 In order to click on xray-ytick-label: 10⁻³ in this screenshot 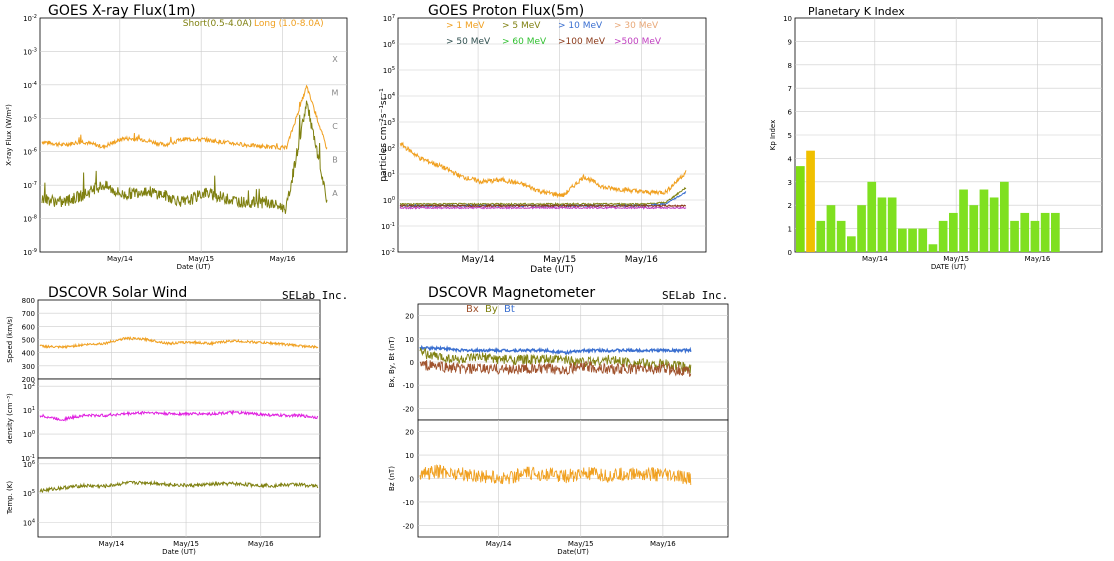, I will do `click(30, 51)`.